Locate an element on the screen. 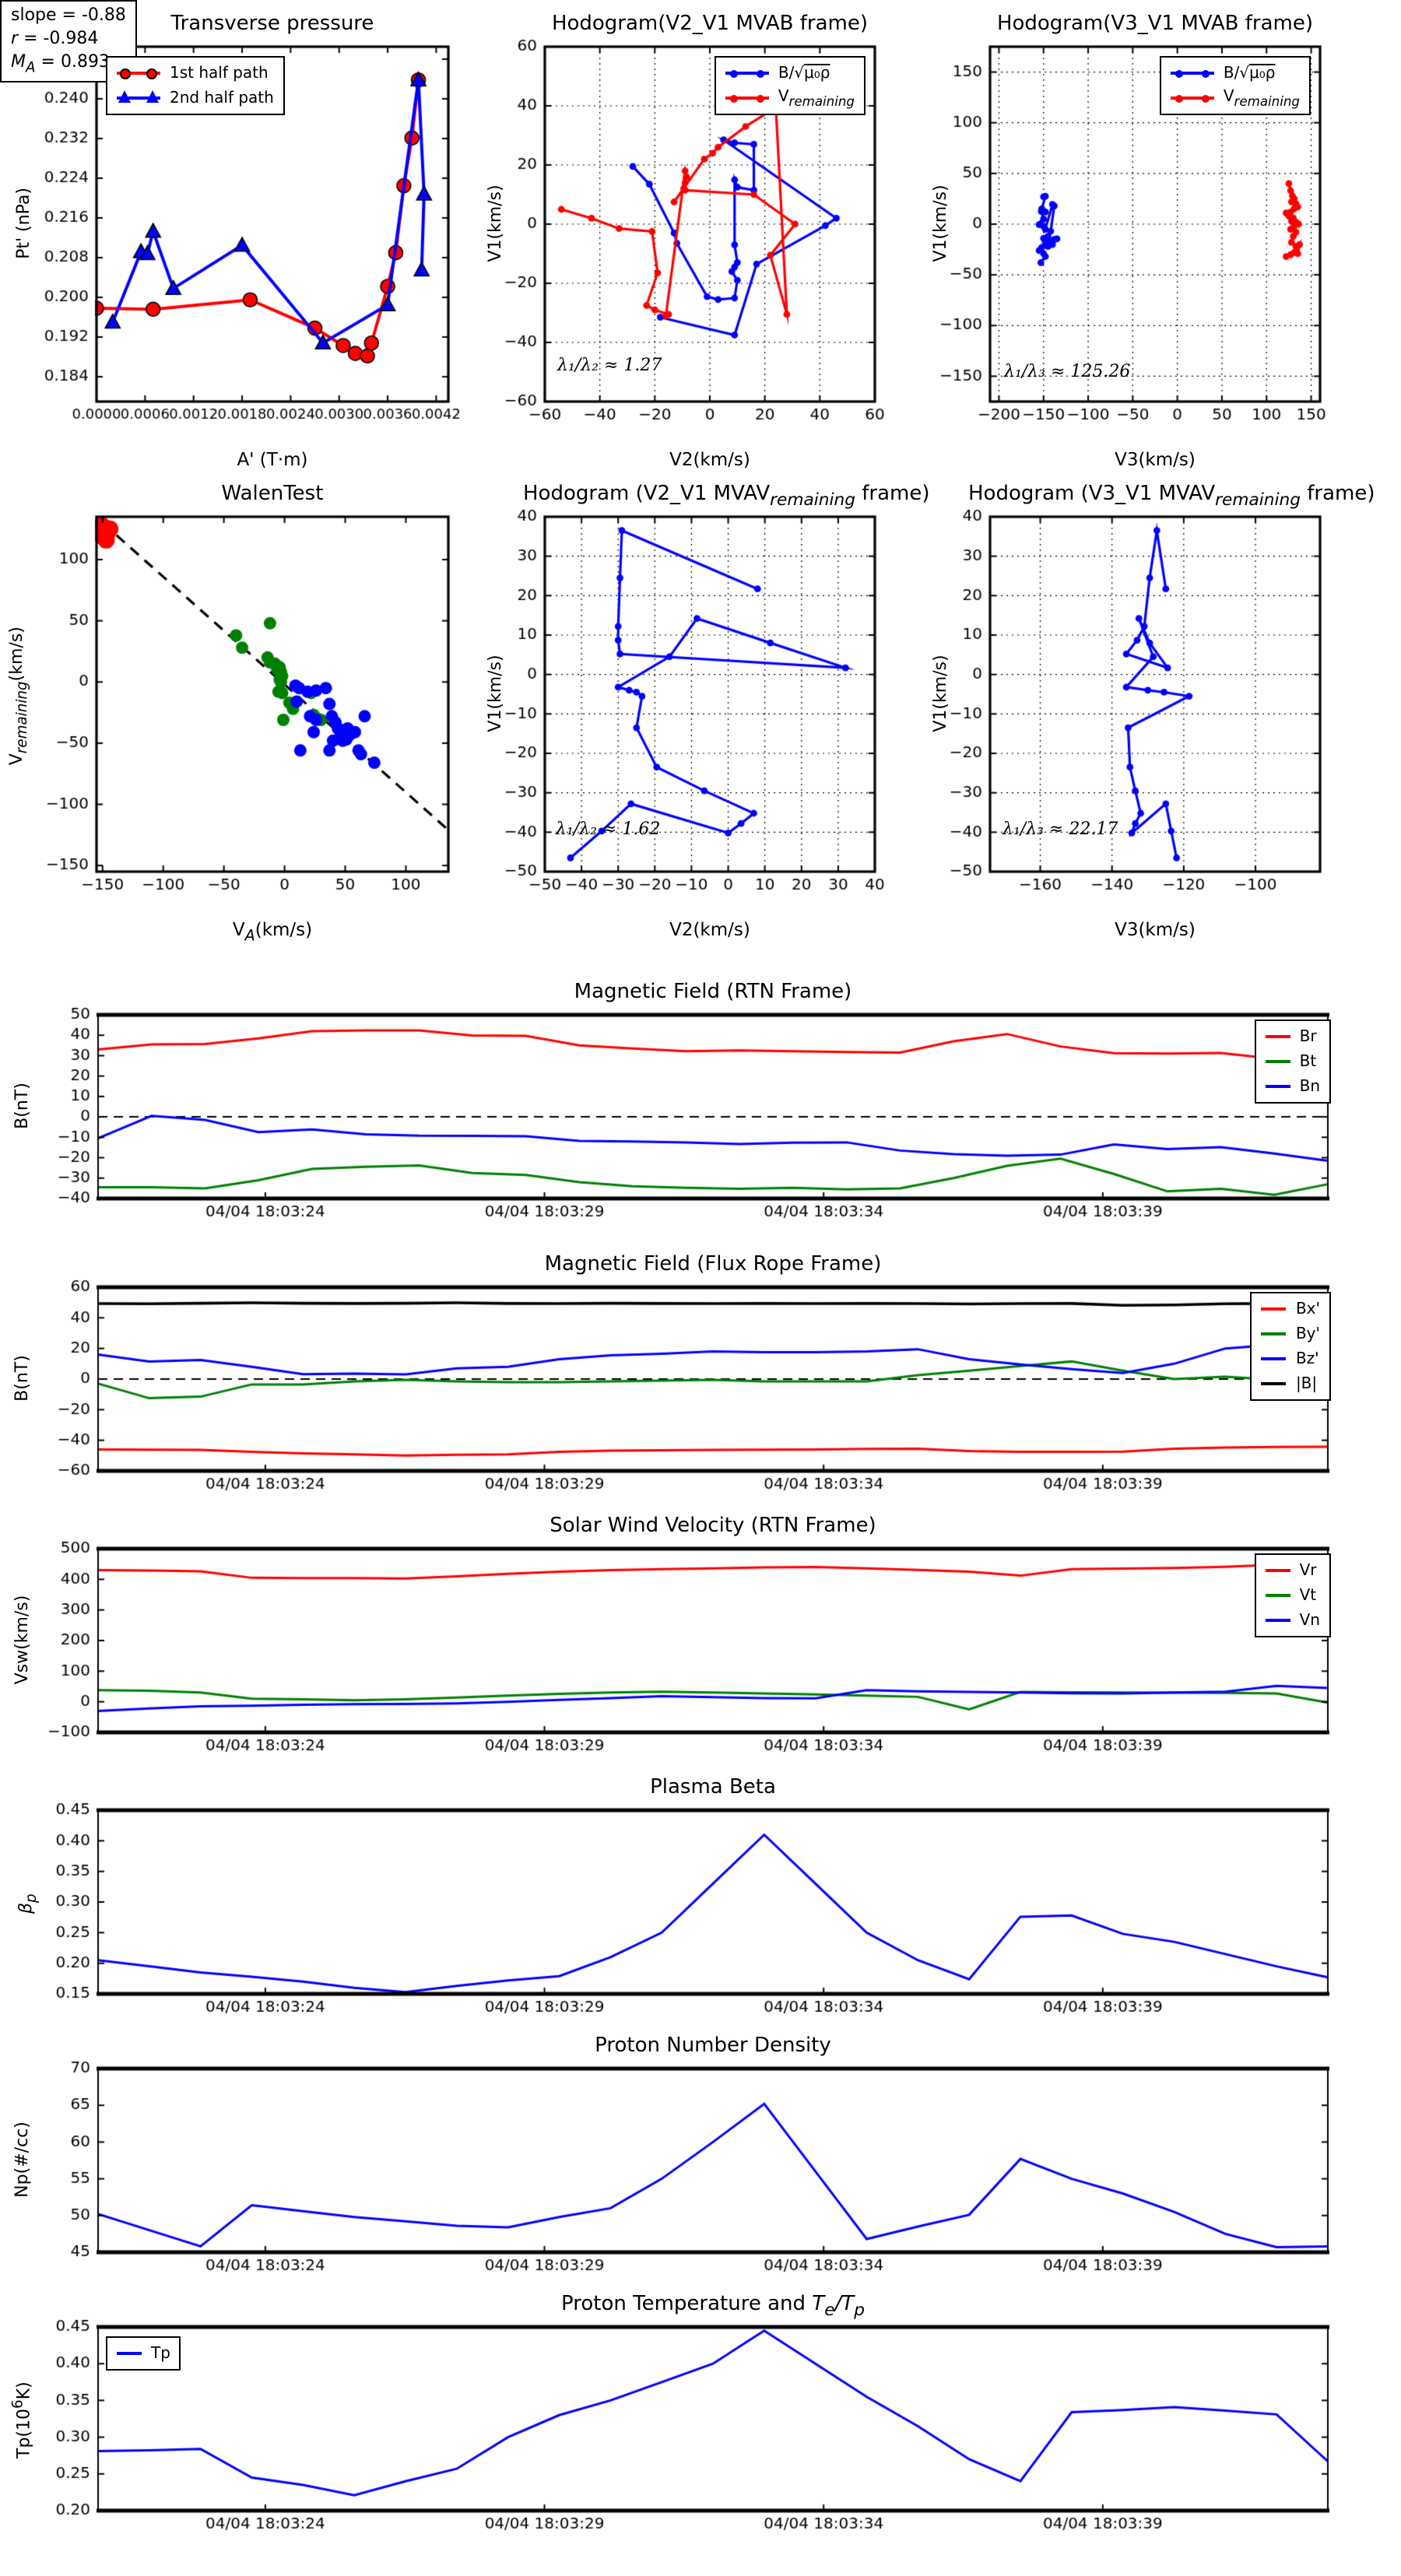  legend-transverse-pressure: 1st half path 2nd half path is located at coordinates (195, 86).